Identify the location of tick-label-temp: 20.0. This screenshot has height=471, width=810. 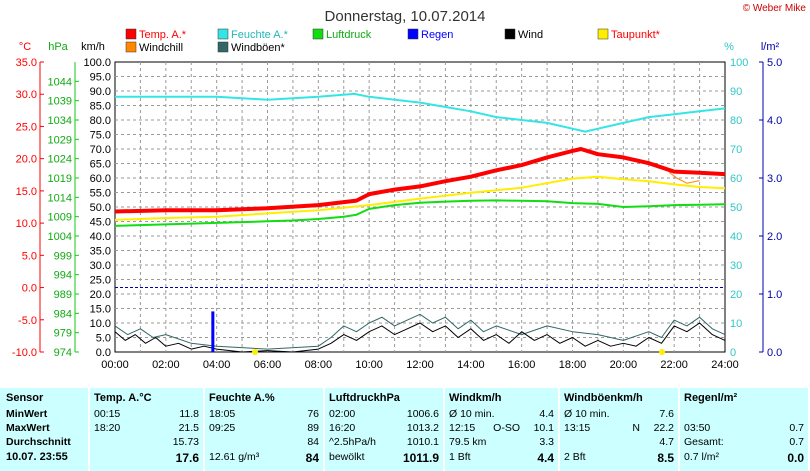
(26, 160).